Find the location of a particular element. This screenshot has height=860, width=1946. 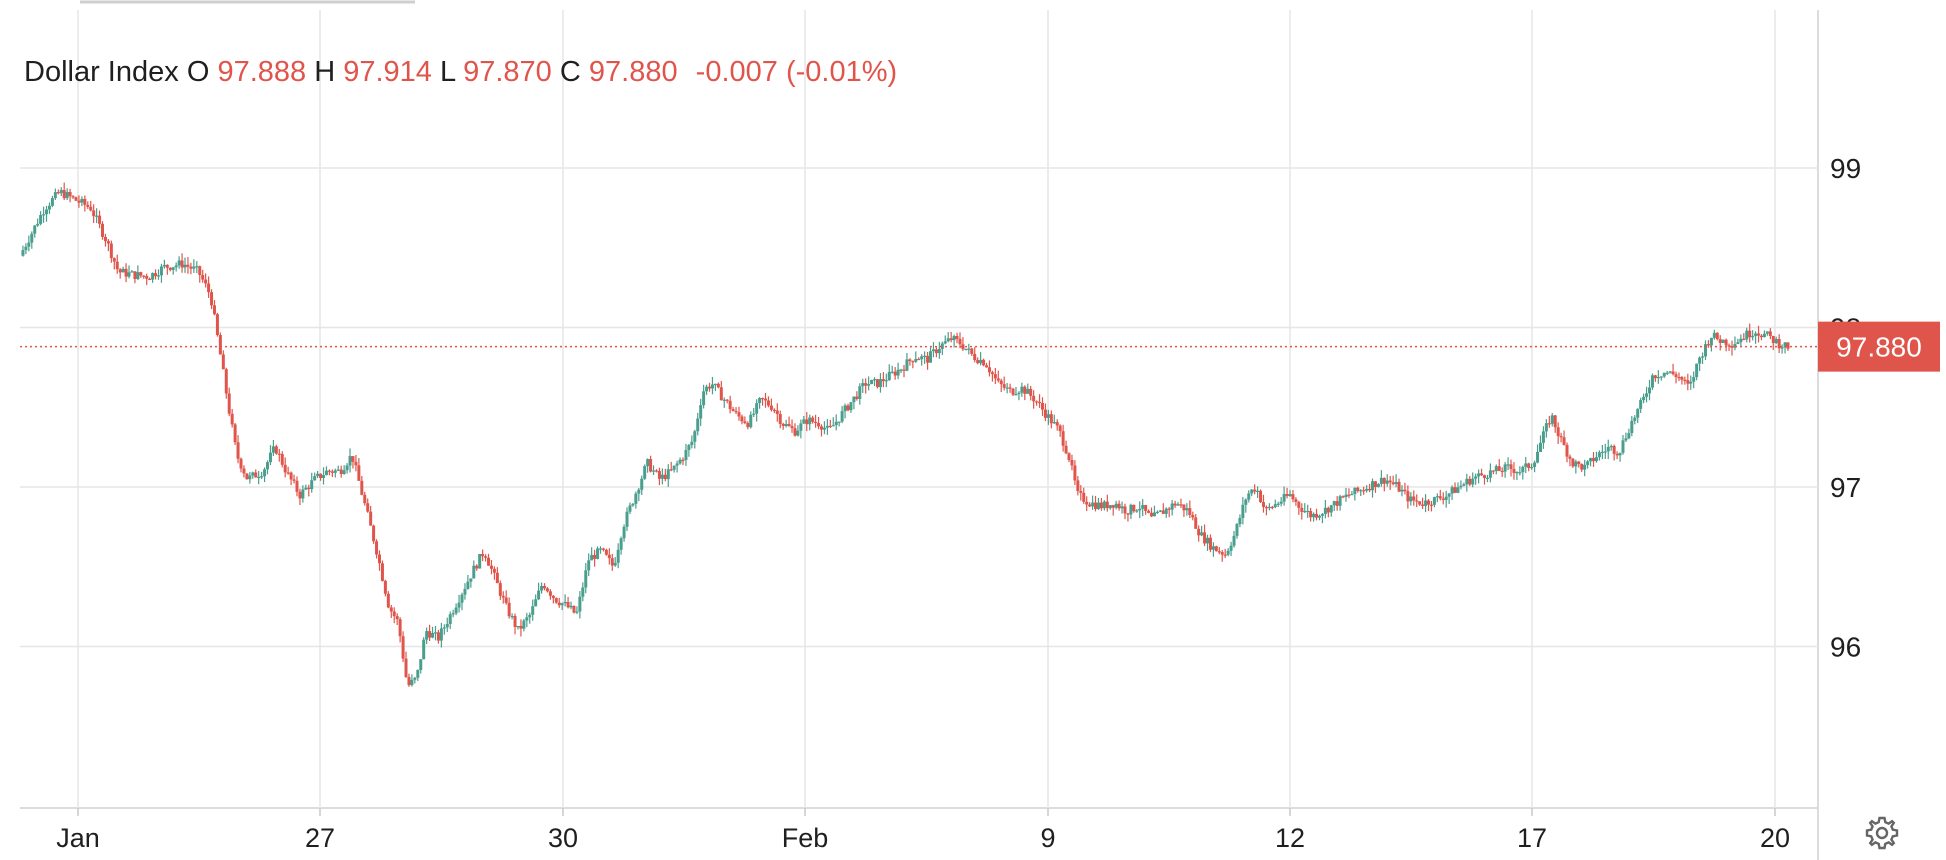

legend-close-value: 97.880 is located at coordinates (633, 72).